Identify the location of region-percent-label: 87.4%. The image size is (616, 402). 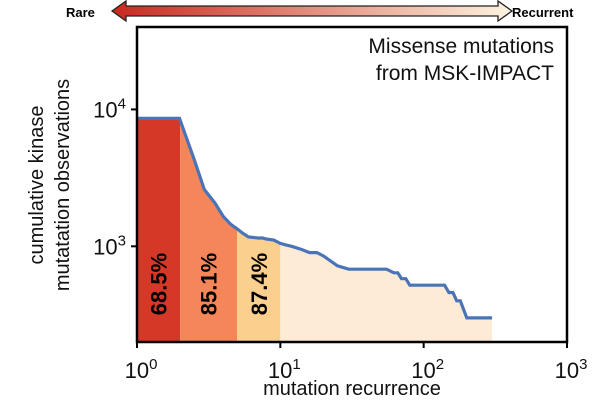
(259, 284).